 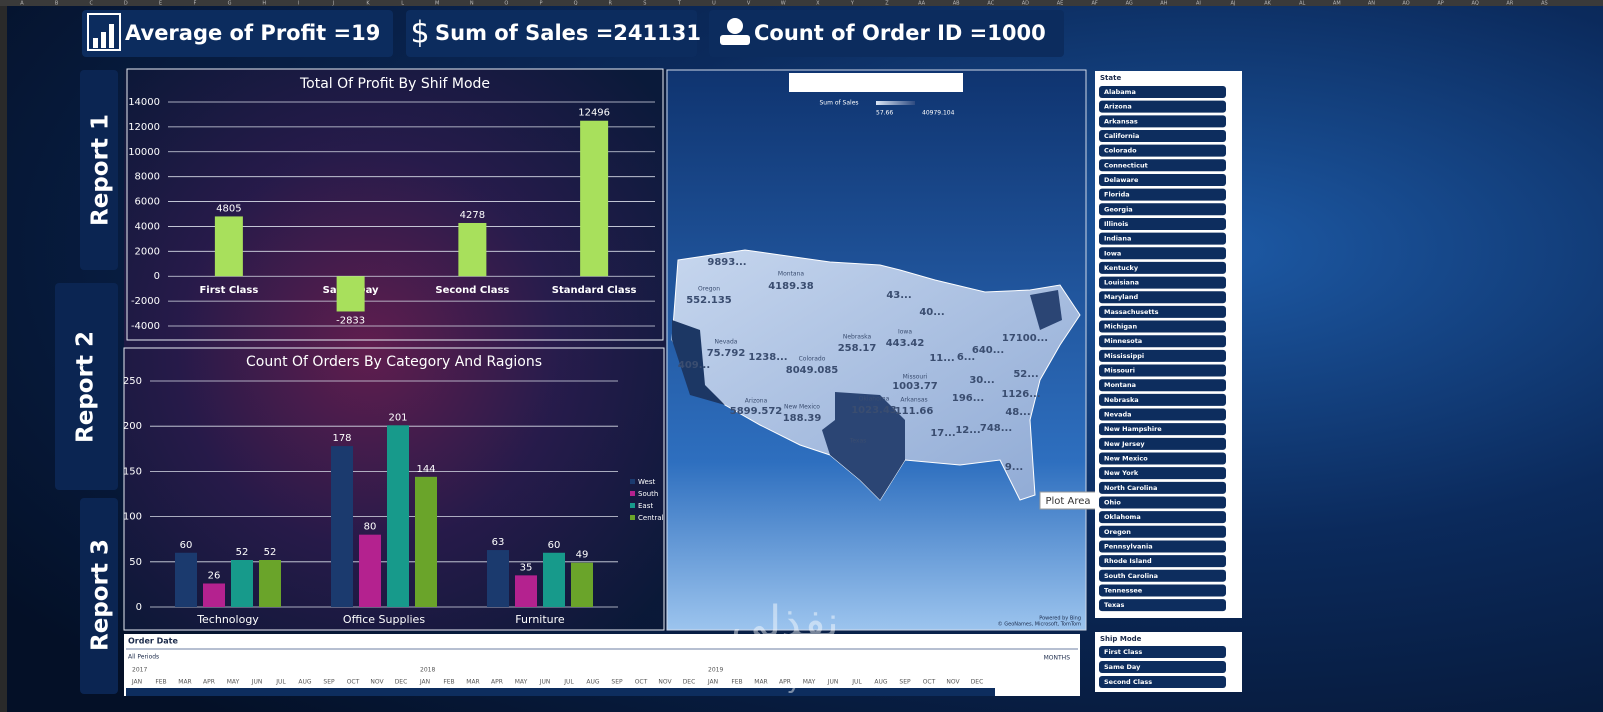 I want to click on tab-label: Report 1, so click(x=101, y=170).